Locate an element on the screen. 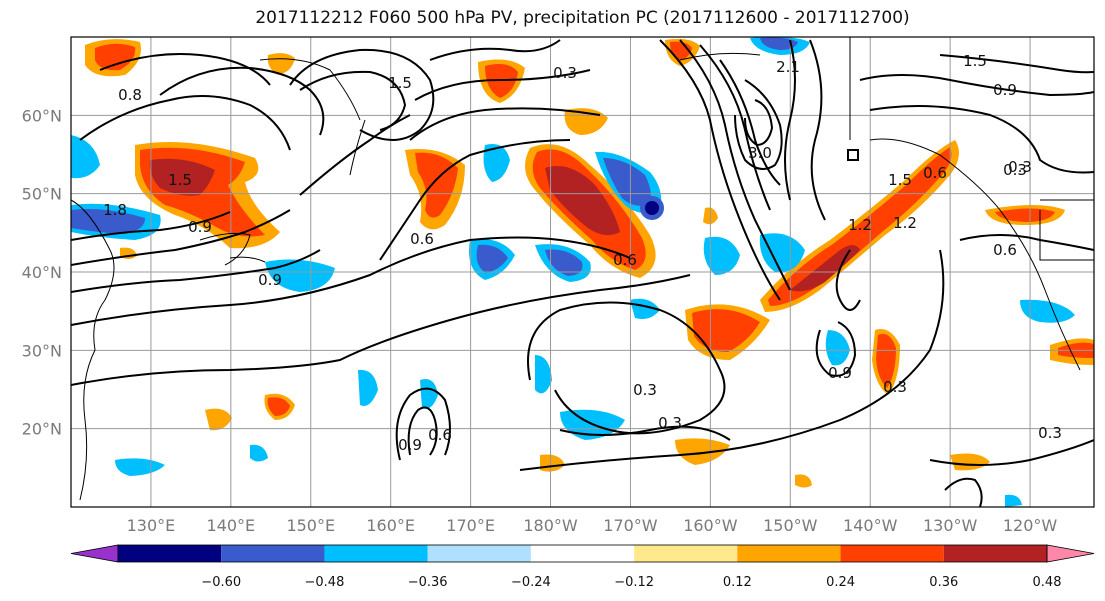 The height and width of the screenshot is (601, 1105). colorbar-tick-label: 0.48 is located at coordinates (1047, 582).